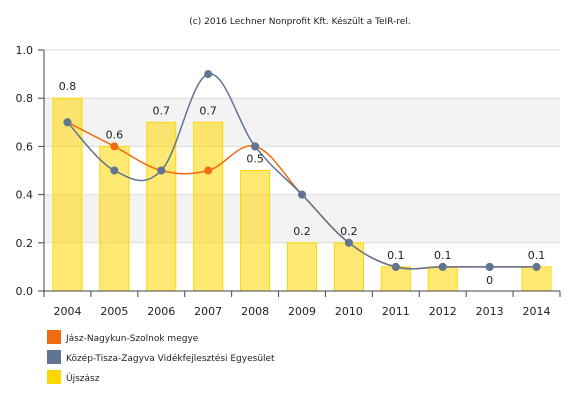 This screenshot has height=400, width=580. Describe the element at coordinates (115, 134) in the screenshot. I see `data-label: 0.6` at that location.